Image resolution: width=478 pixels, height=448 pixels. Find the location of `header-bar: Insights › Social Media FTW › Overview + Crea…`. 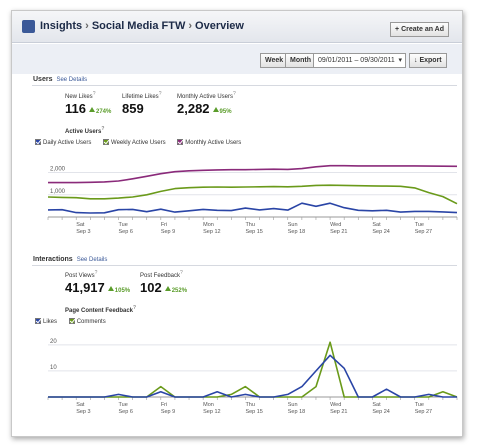

header-bar: Insights › Social Media FTW › Overview + Crea… is located at coordinates (237, 27).